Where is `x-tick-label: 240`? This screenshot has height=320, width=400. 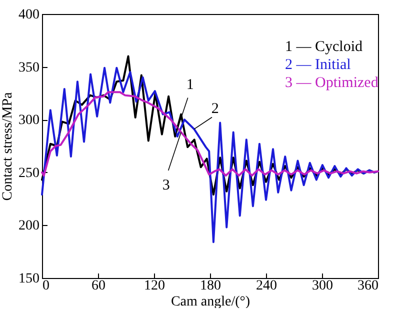 x-tick-label: 240 is located at coordinates (266, 286).